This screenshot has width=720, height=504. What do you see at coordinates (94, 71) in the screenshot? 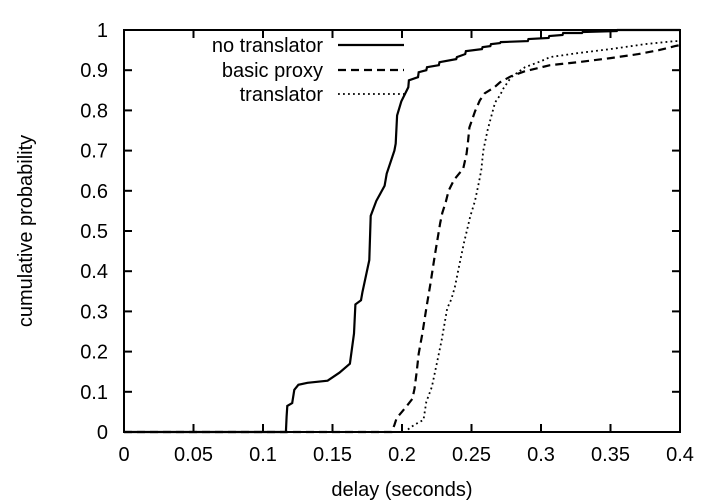
I see `y-tick-label: 0.9` at bounding box center [94, 71].